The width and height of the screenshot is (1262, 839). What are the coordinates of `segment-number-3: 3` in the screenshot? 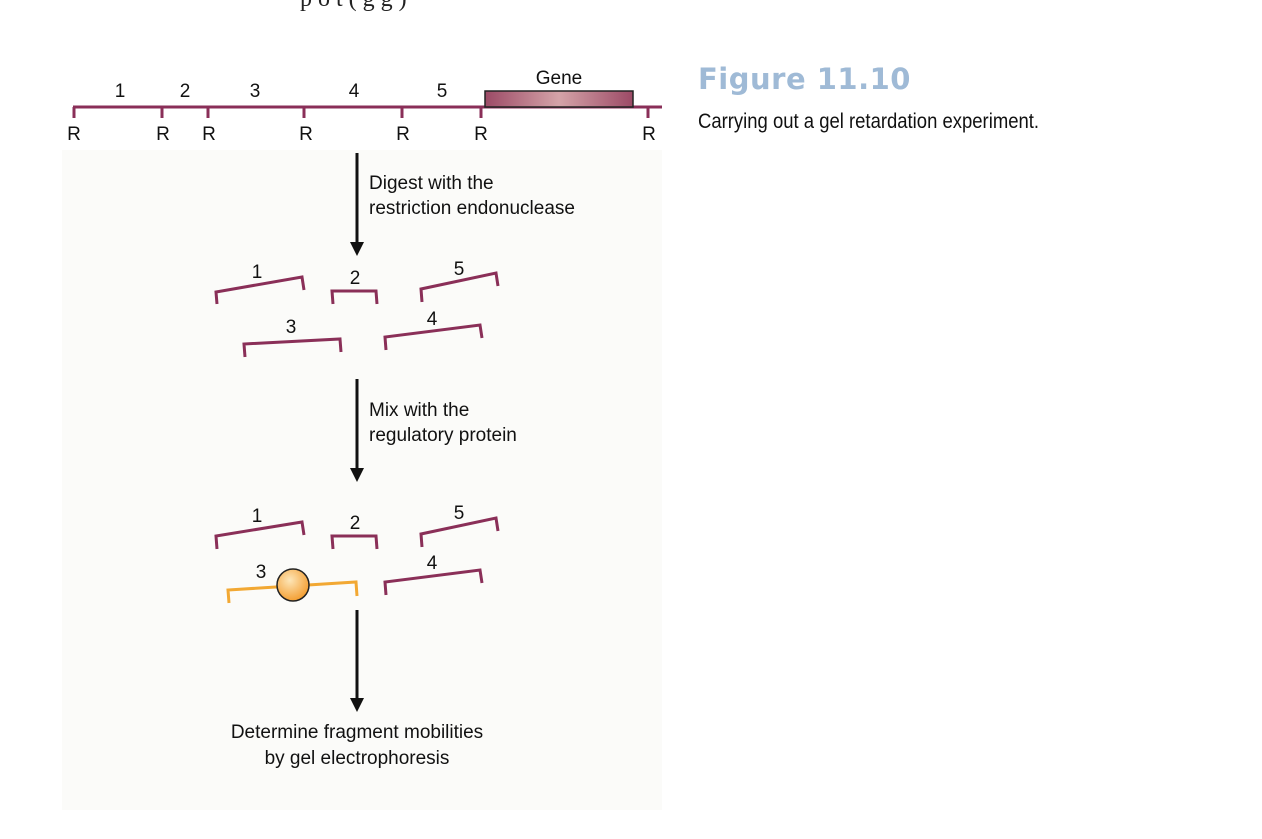 It's located at (255, 91).